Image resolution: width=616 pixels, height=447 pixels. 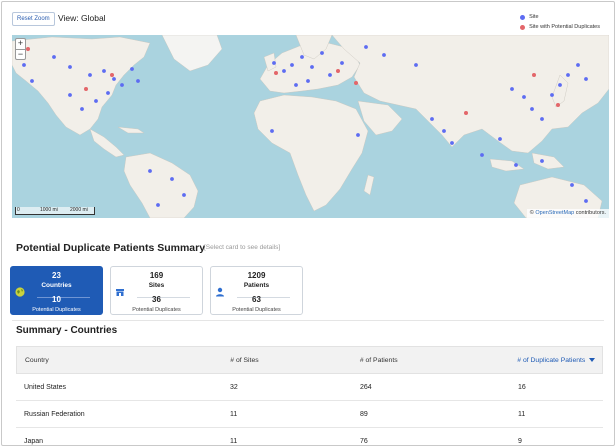 What do you see at coordinates (111, 248) in the screenshot?
I see `summary-title: Potential Duplicate Patients Summary` at bounding box center [111, 248].